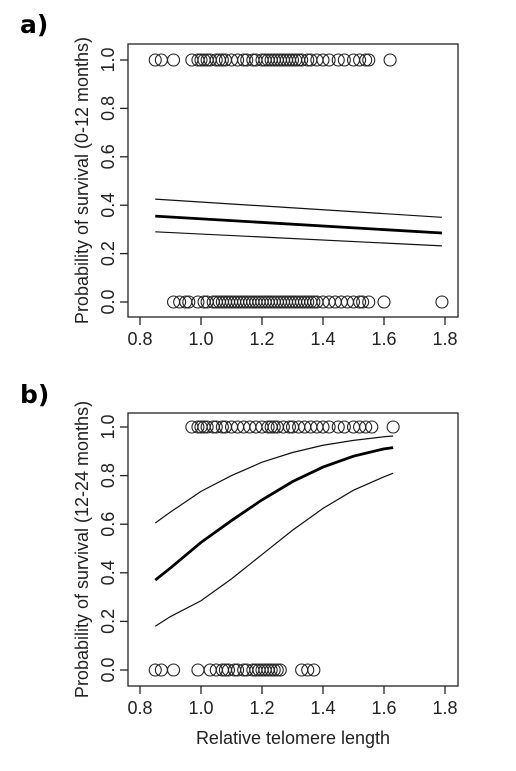 The height and width of the screenshot is (771, 516). I want to click on panel-b-label: b), so click(35, 394).